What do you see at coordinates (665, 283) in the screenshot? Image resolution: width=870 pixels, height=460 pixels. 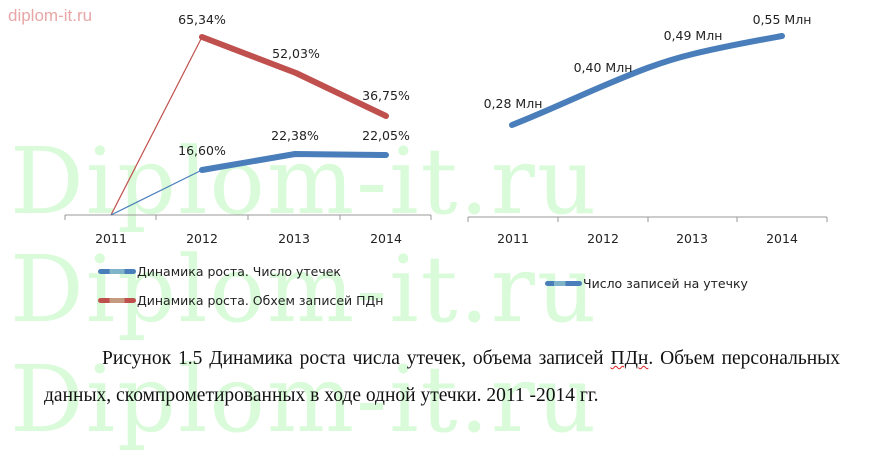 I see `legend-label: Число записей на утечку` at bounding box center [665, 283].